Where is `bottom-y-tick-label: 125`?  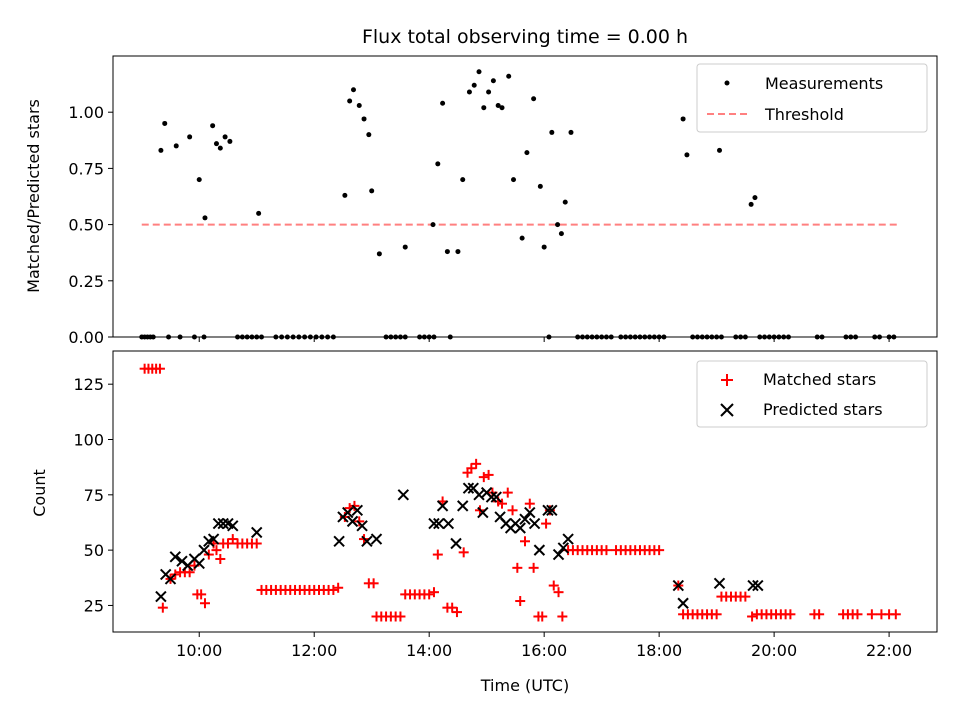 bottom-y-tick-label: 125 is located at coordinates (88, 384).